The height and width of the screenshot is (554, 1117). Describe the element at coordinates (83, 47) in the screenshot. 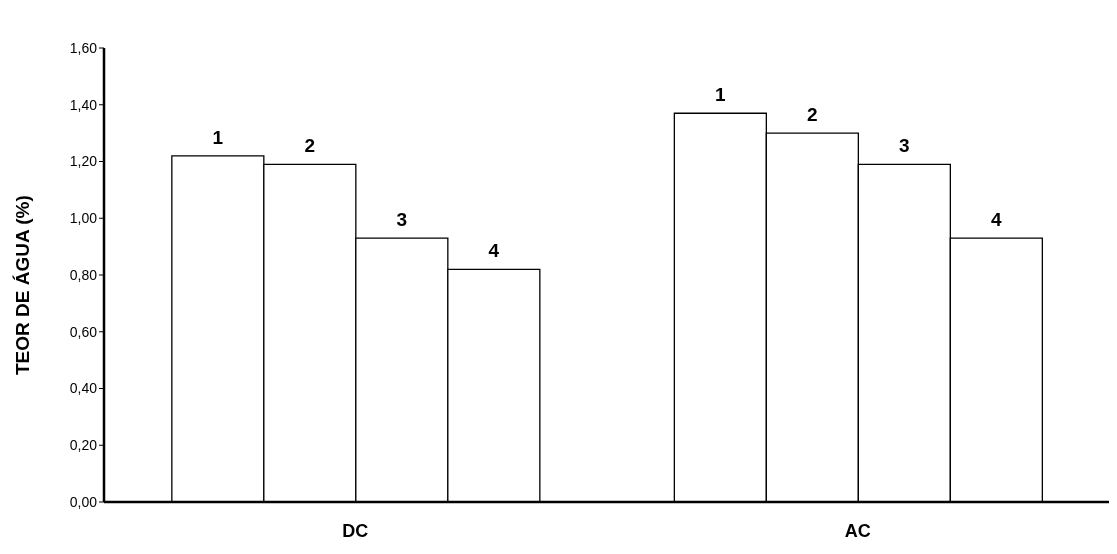

I see `y-tick-label: 1,60` at that location.